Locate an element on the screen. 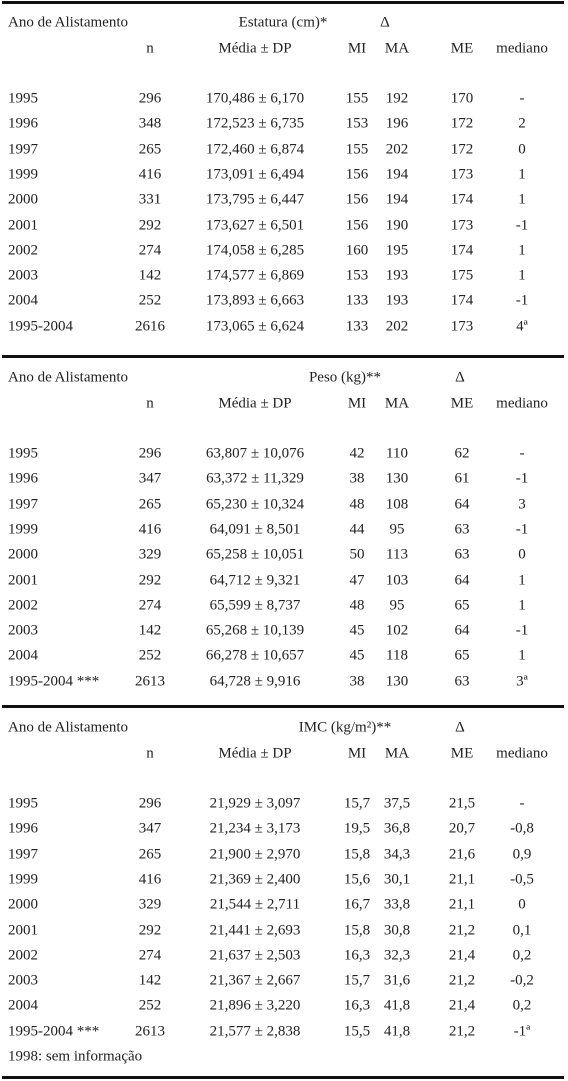 The image size is (568, 1081). table-cell: 32,3 is located at coordinates (397, 955).